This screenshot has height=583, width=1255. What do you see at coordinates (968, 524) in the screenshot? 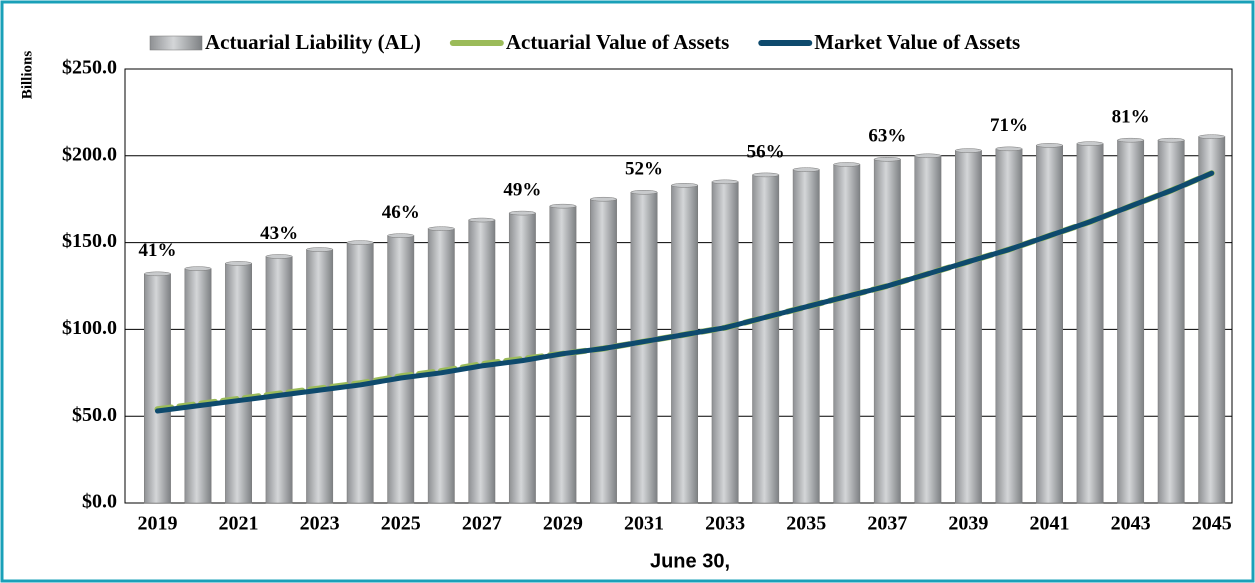
I see `x-tick-label: 2039` at bounding box center [968, 524].